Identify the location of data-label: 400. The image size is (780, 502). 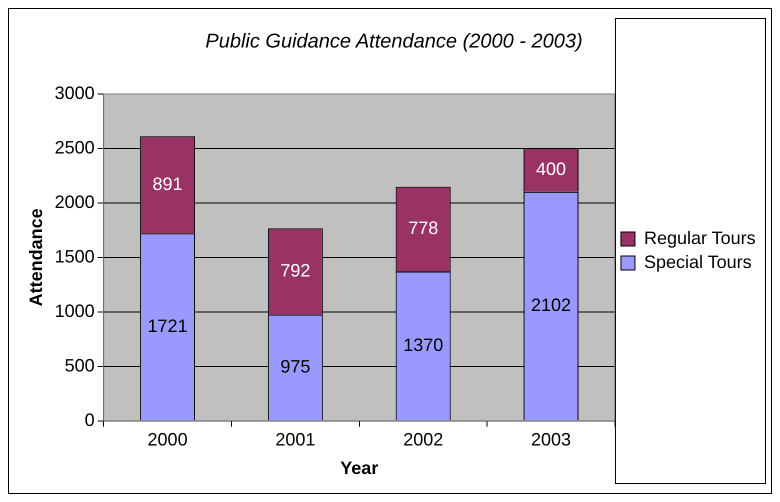
(551, 169).